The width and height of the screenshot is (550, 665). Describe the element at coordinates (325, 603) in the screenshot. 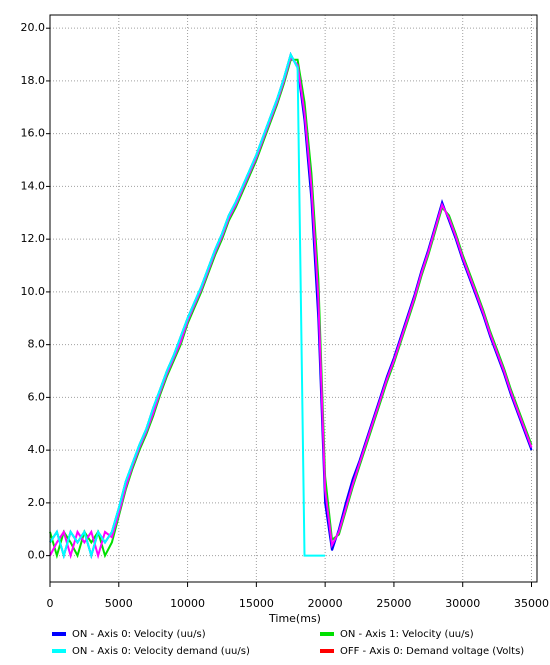

I see `x-tick-label: 20000` at that location.